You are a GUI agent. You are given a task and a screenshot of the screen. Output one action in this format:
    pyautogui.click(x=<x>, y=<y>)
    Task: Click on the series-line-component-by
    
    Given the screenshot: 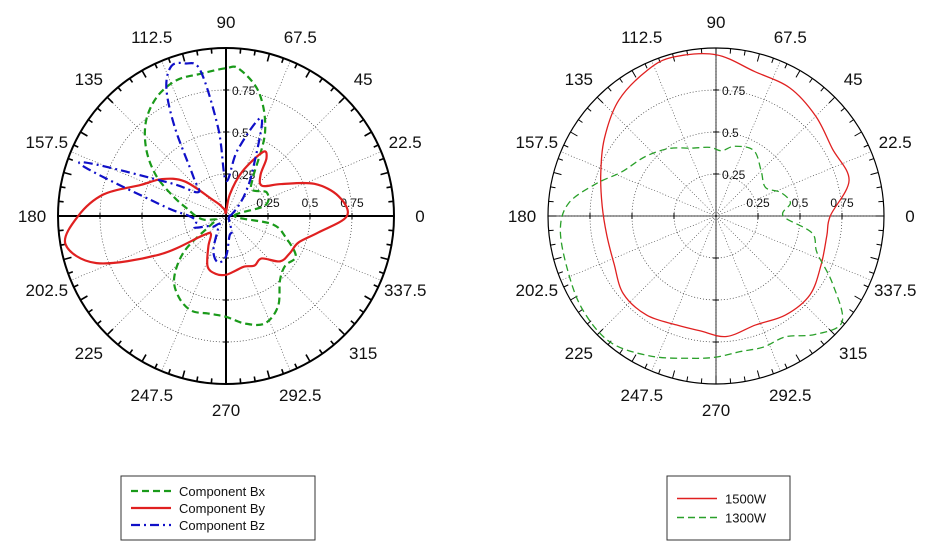 What is the action you would take?
    pyautogui.click(x=206, y=213)
    